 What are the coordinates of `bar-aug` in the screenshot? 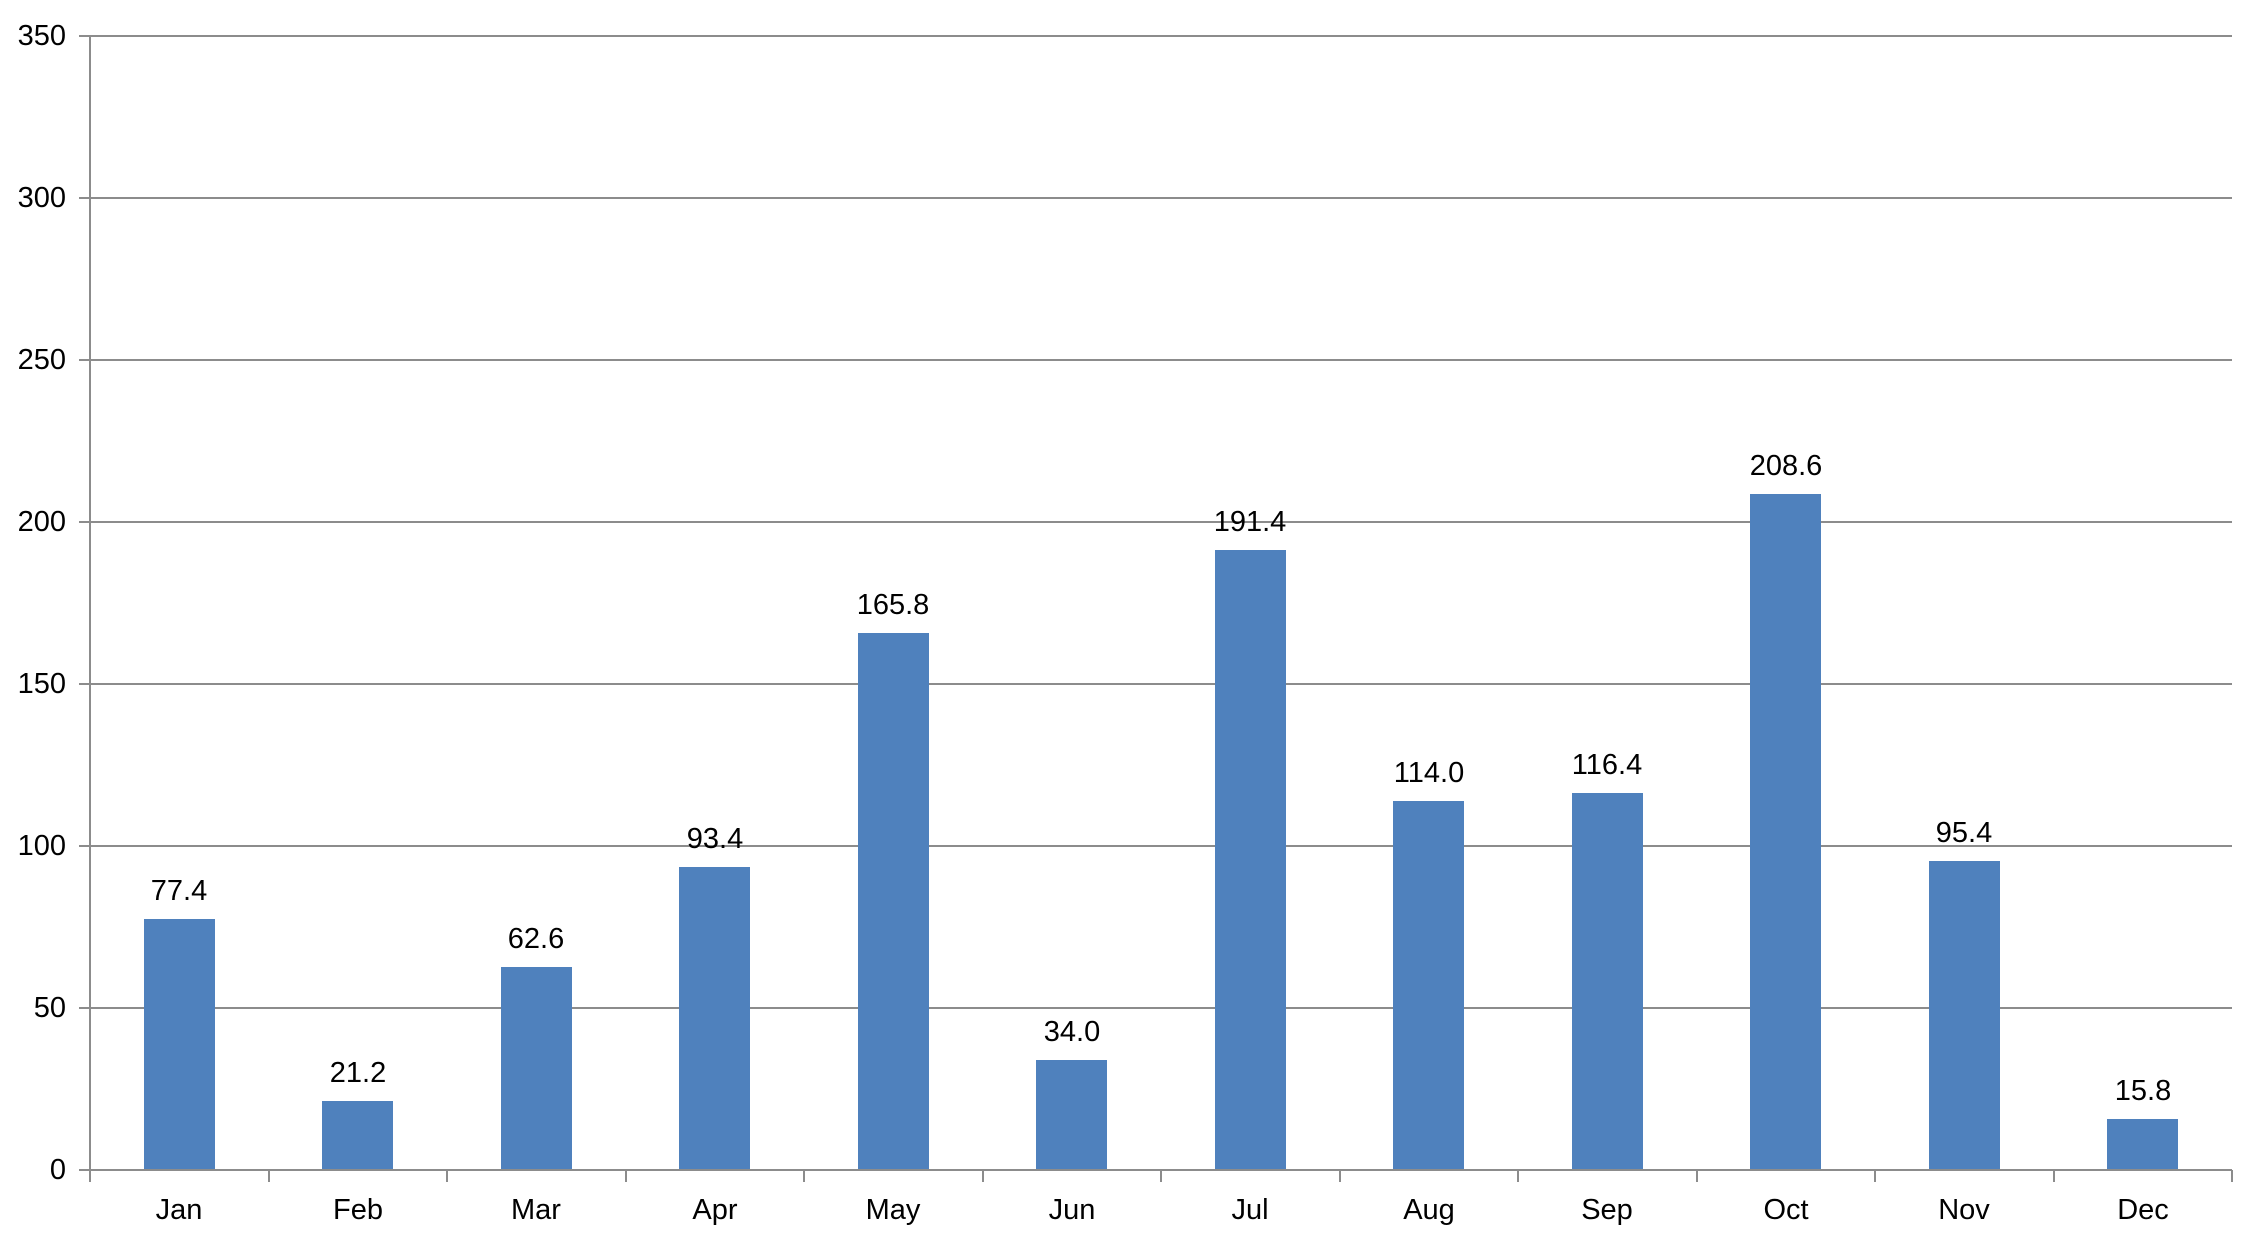 It's located at (1428, 985).